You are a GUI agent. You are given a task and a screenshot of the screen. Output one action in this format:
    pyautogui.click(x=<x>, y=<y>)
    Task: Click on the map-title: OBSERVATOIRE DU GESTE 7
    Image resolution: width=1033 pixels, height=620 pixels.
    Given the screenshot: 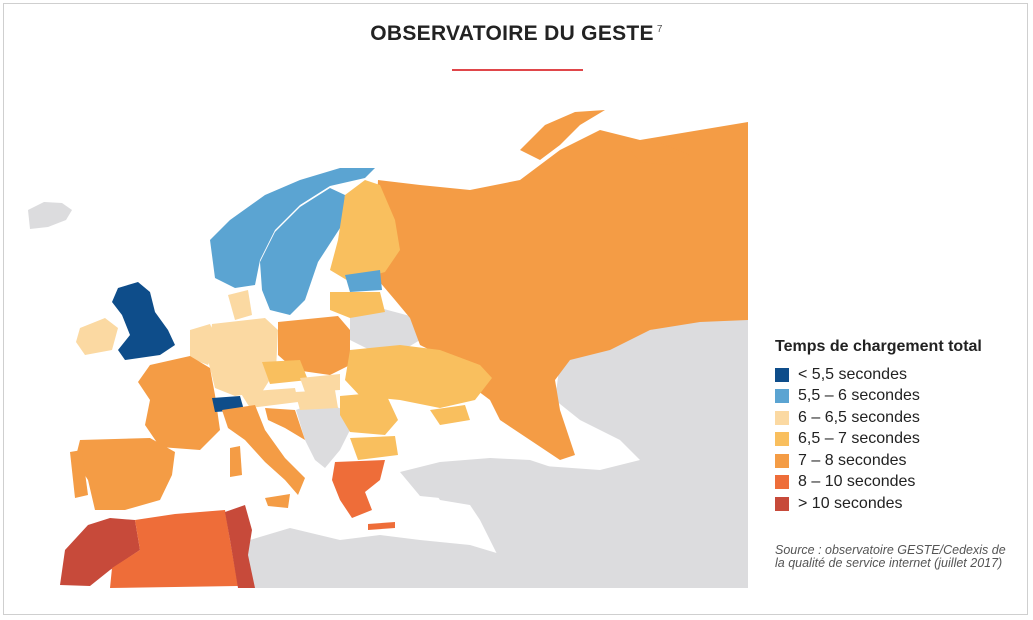 What is the action you would take?
    pyautogui.click(x=516, y=34)
    